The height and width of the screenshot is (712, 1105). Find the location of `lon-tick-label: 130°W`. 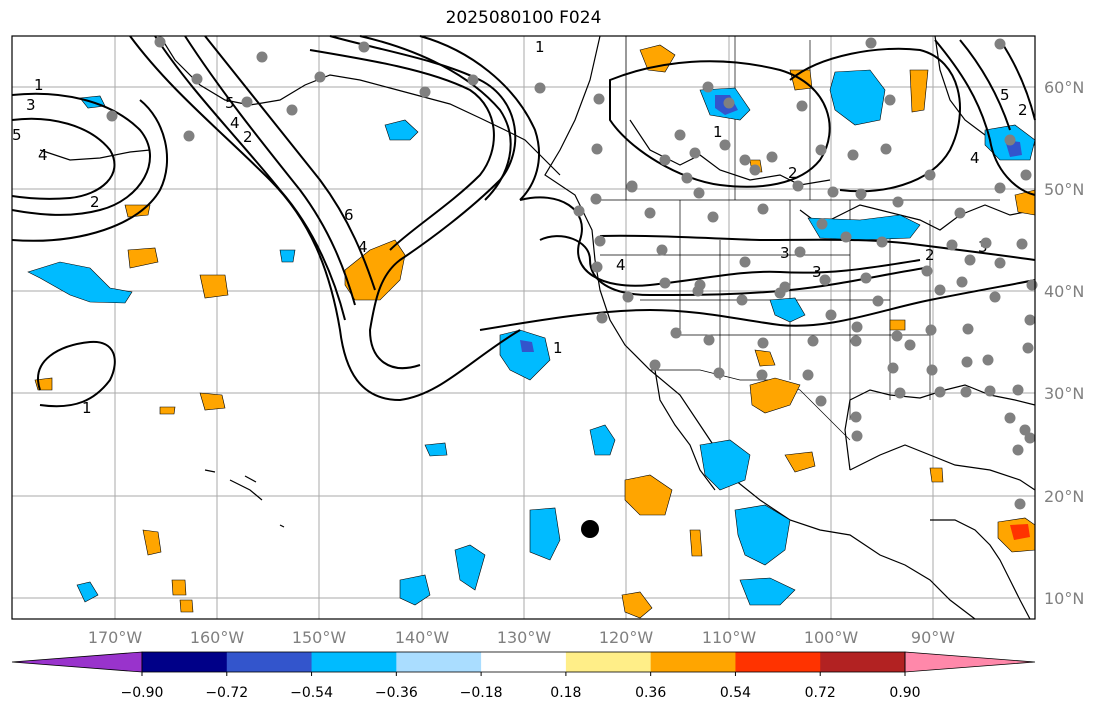

lon-tick-label: 130°W is located at coordinates (524, 637).